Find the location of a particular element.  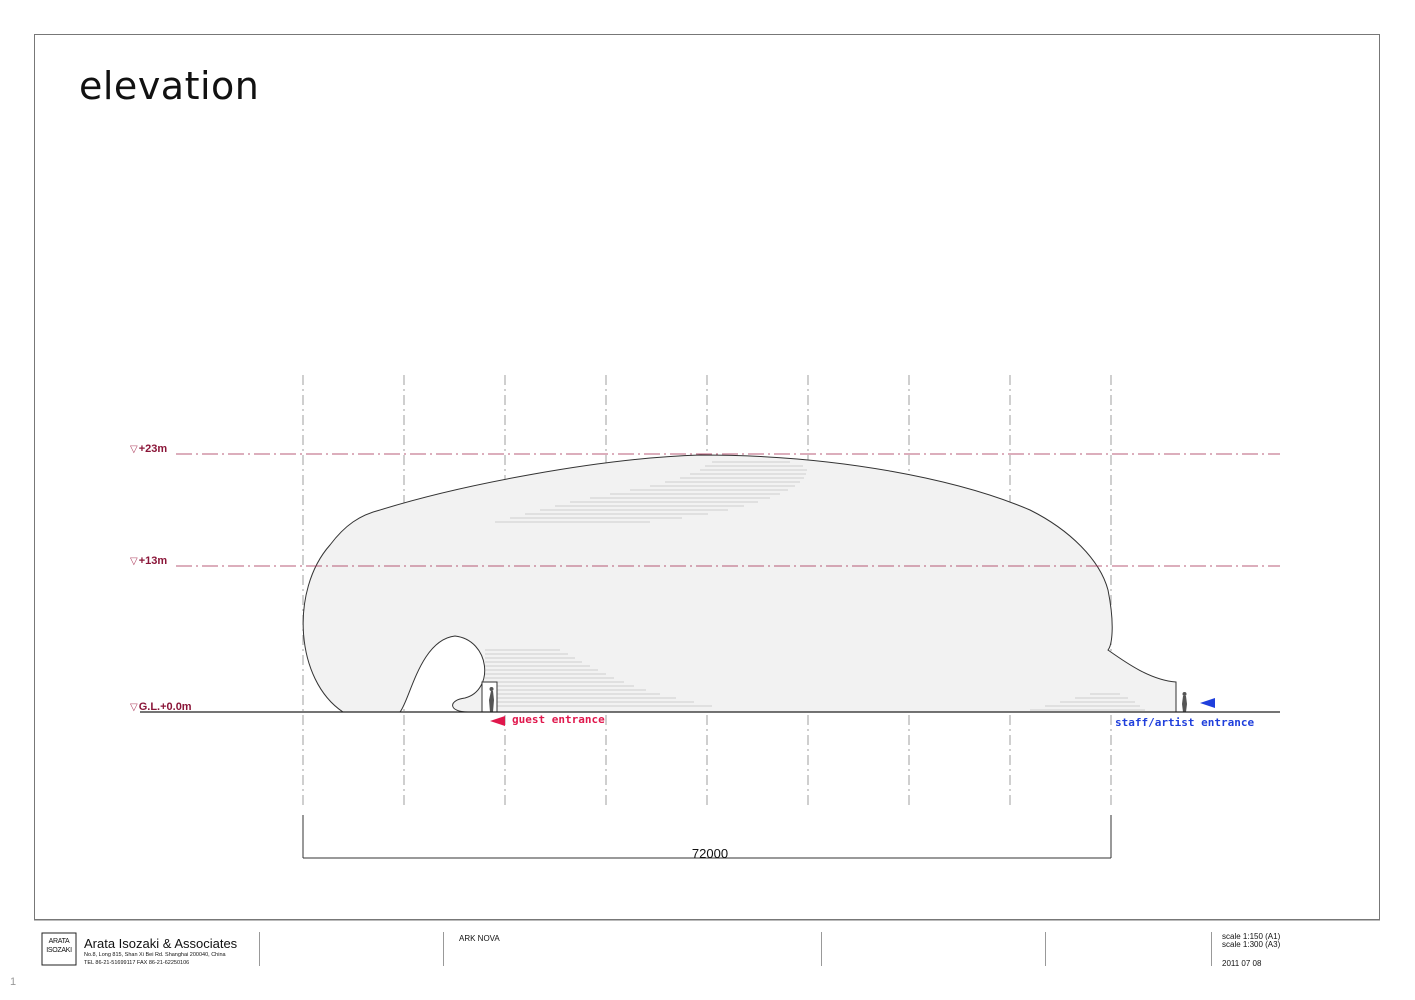

staff-entrance-arrow is located at coordinates (1207, 703).